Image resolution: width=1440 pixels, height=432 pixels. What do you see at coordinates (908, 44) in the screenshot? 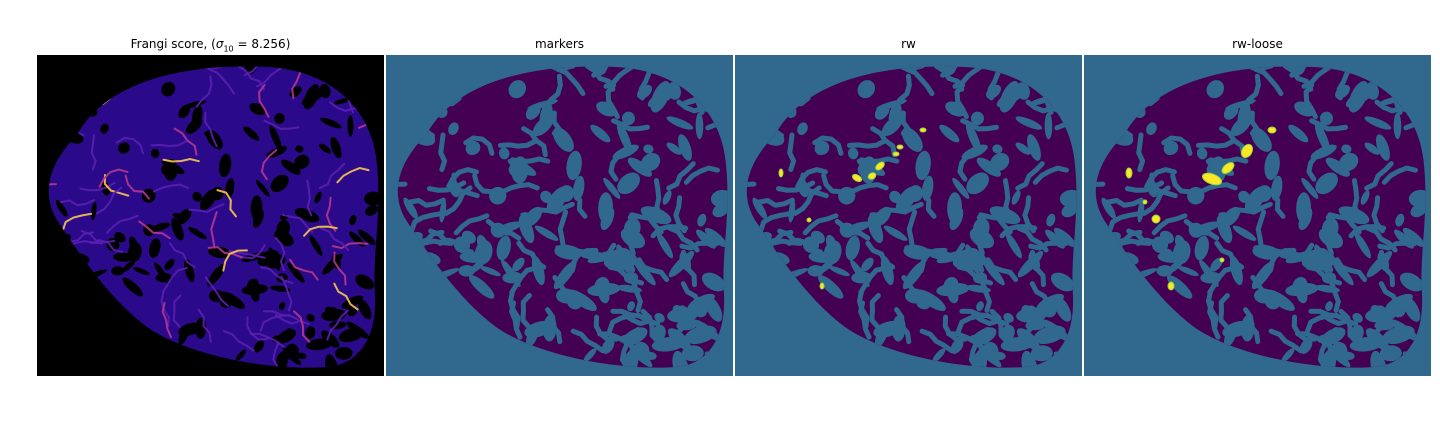
I see `rw-panel-title: rw` at bounding box center [908, 44].